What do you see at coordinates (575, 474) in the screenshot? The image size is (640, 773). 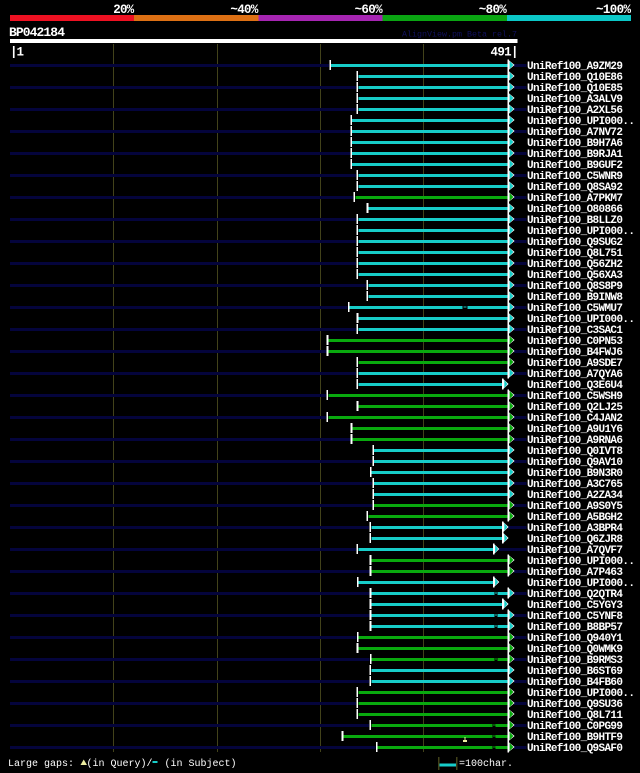 I see `svg-text: UniRef100_B9N3R0` at bounding box center [575, 474].